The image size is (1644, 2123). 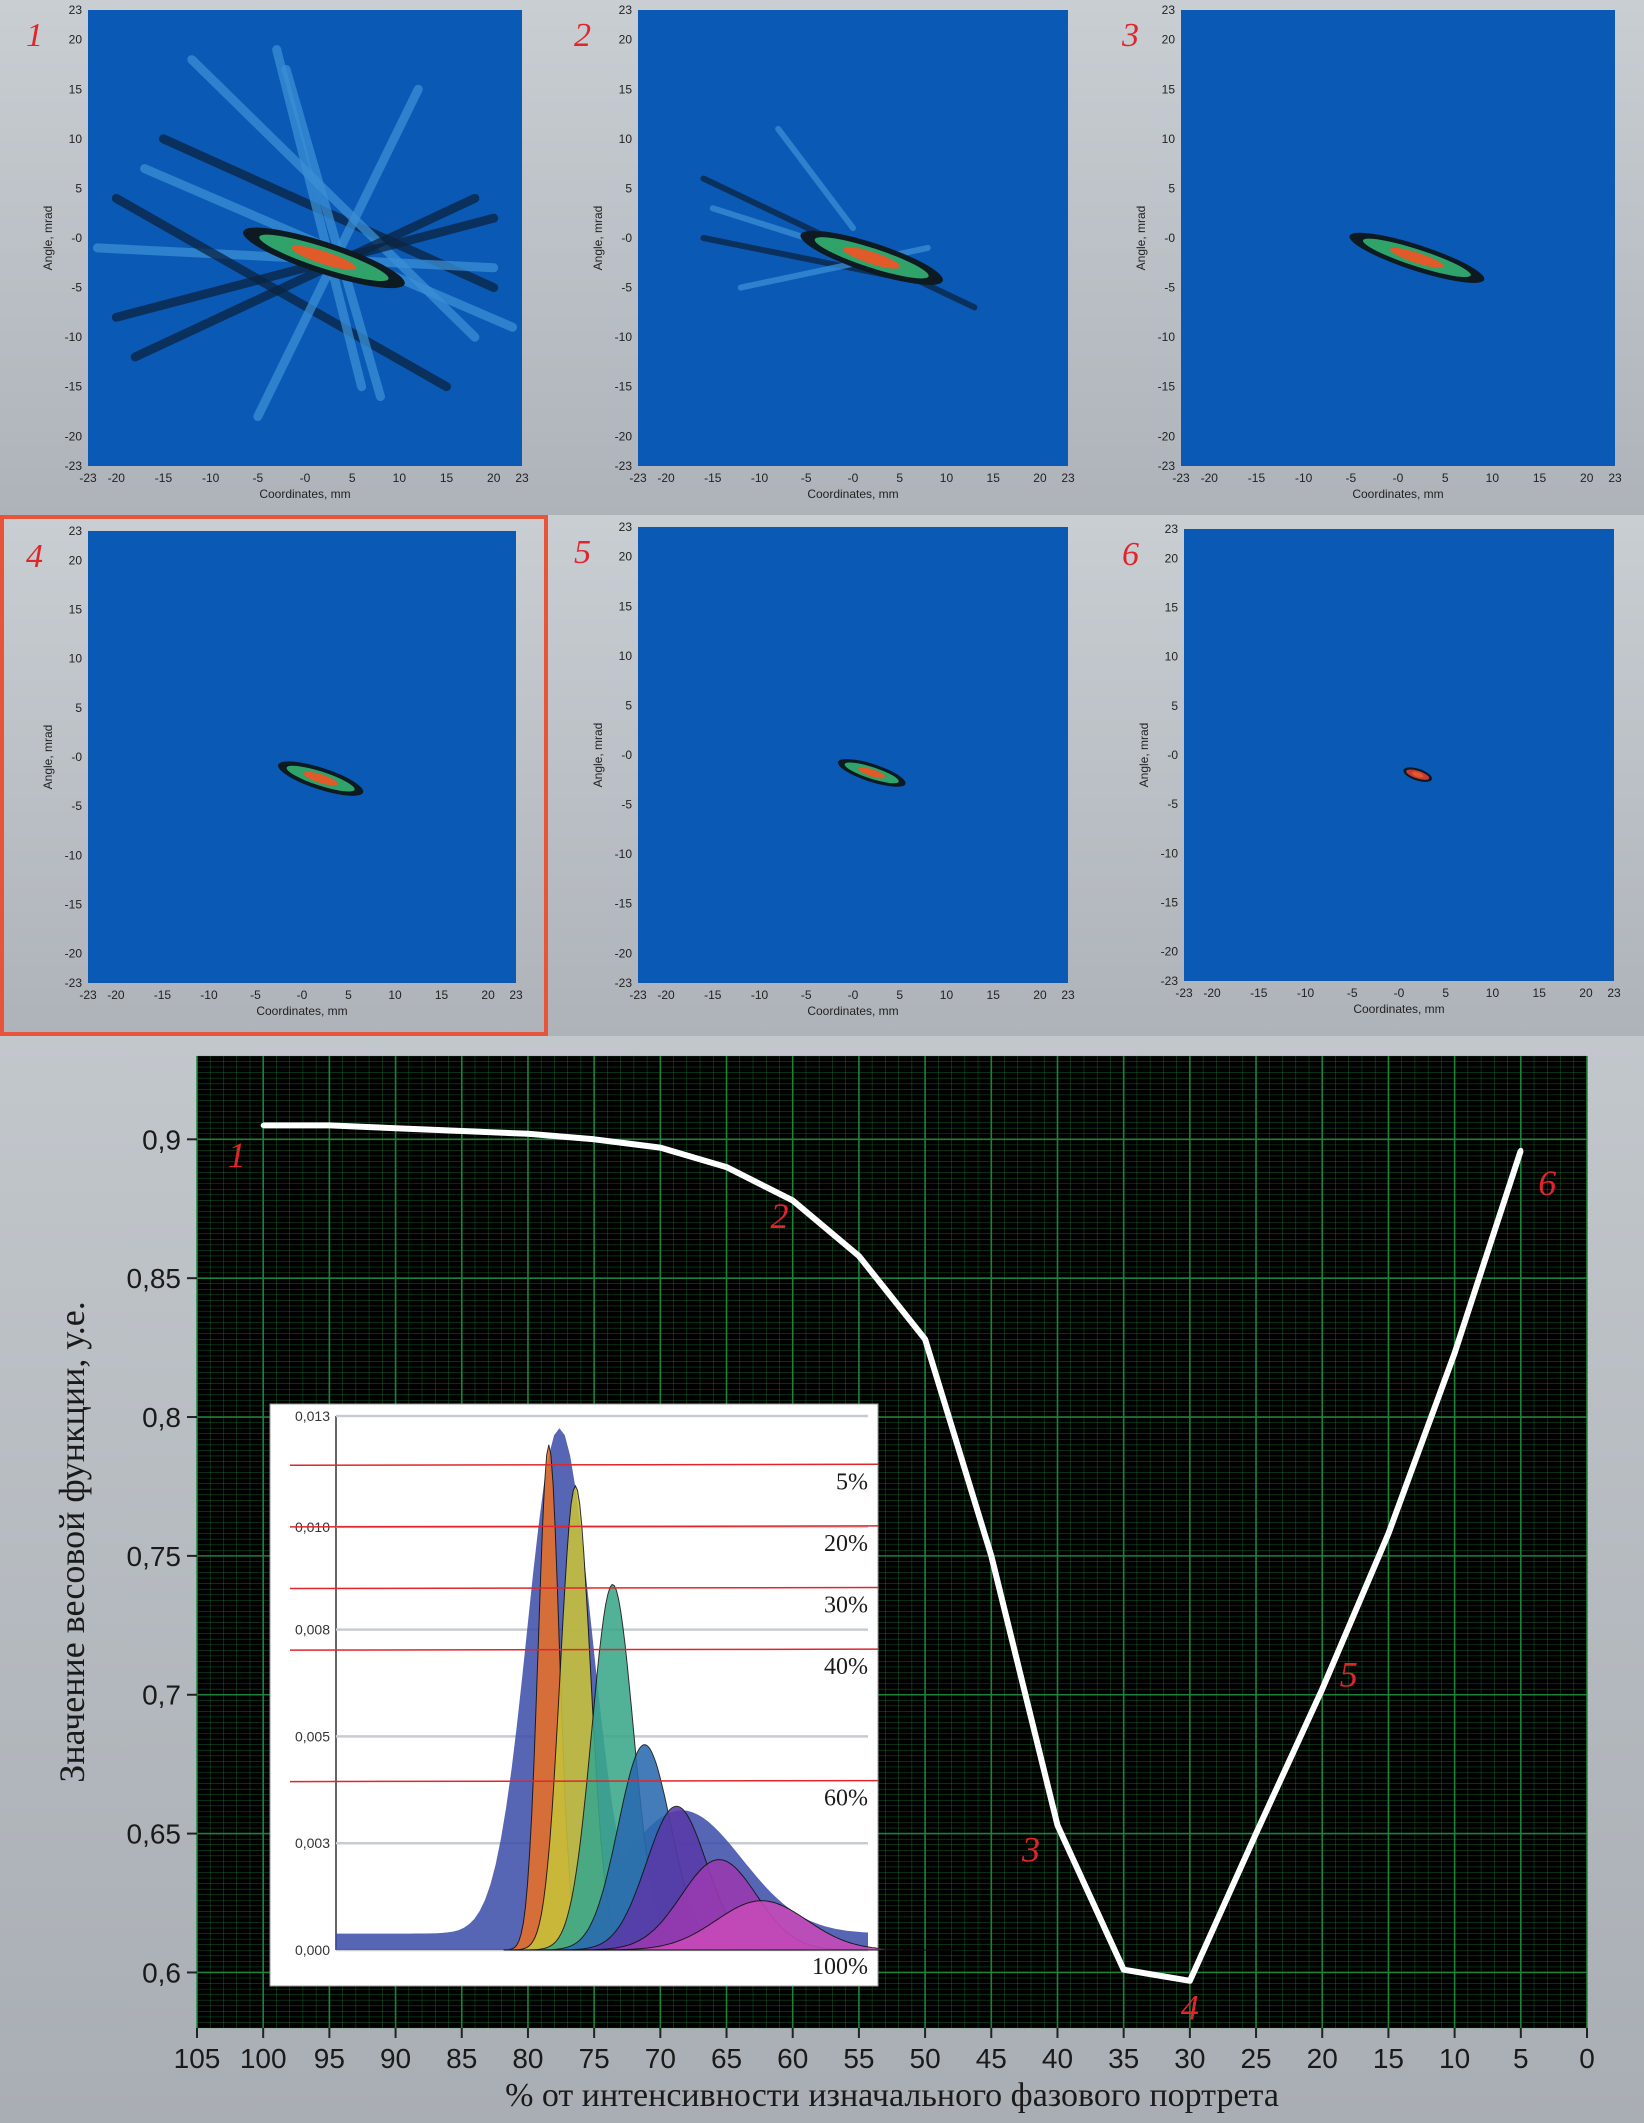 What do you see at coordinates (1130, 554) in the screenshot?
I see `panel-number: 6` at bounding box center [1130, 554].